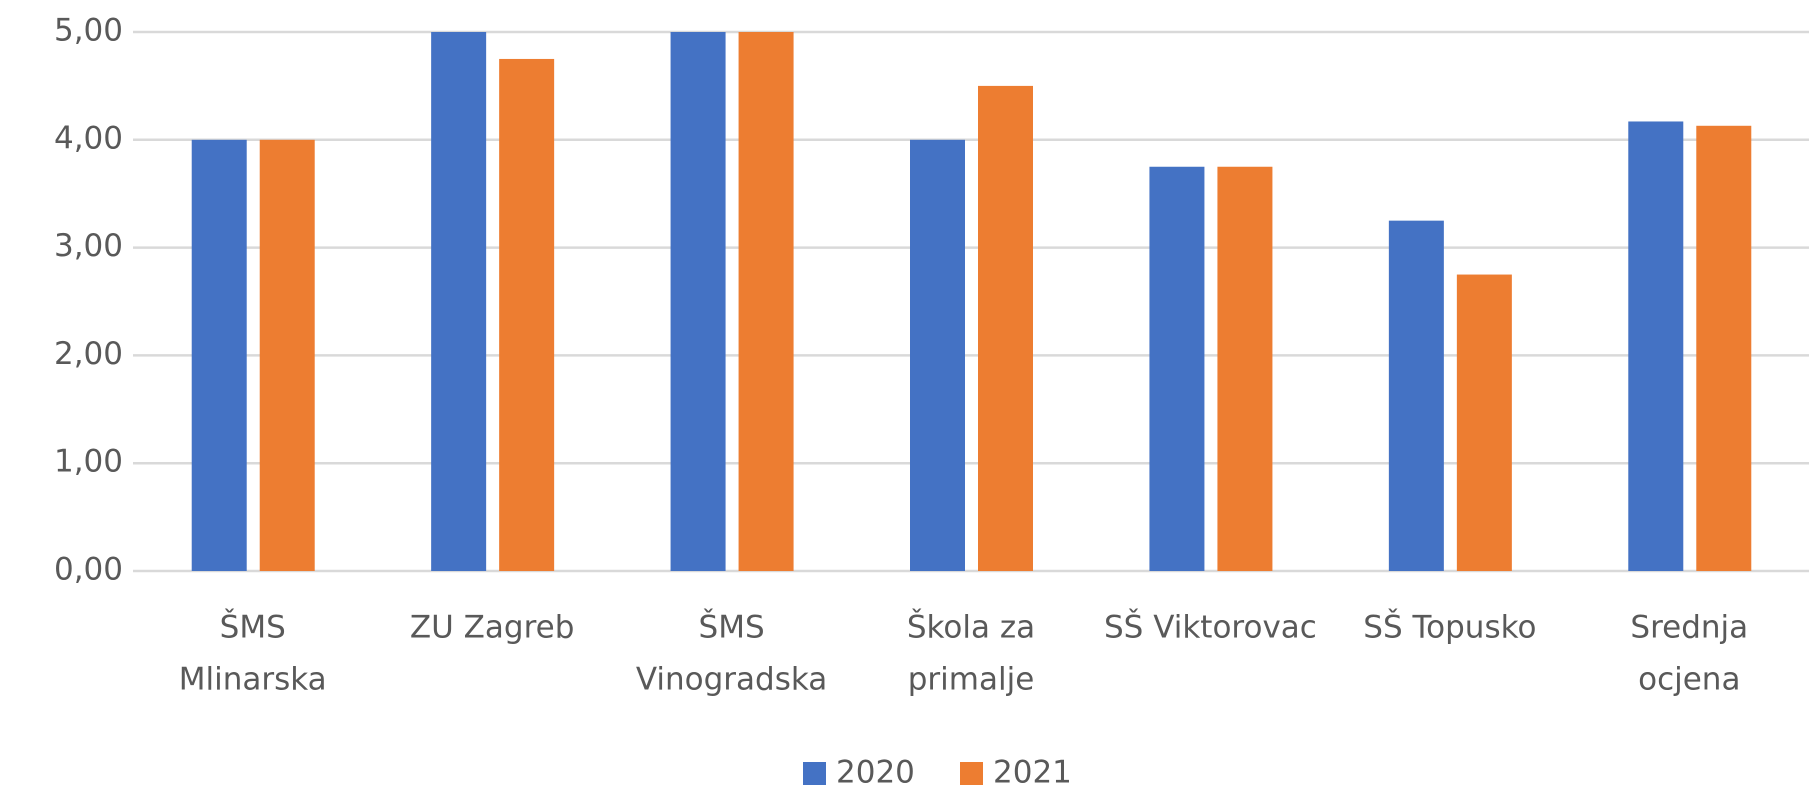  I want to click on x-tick-label: Srednja, so click(1689, 628).